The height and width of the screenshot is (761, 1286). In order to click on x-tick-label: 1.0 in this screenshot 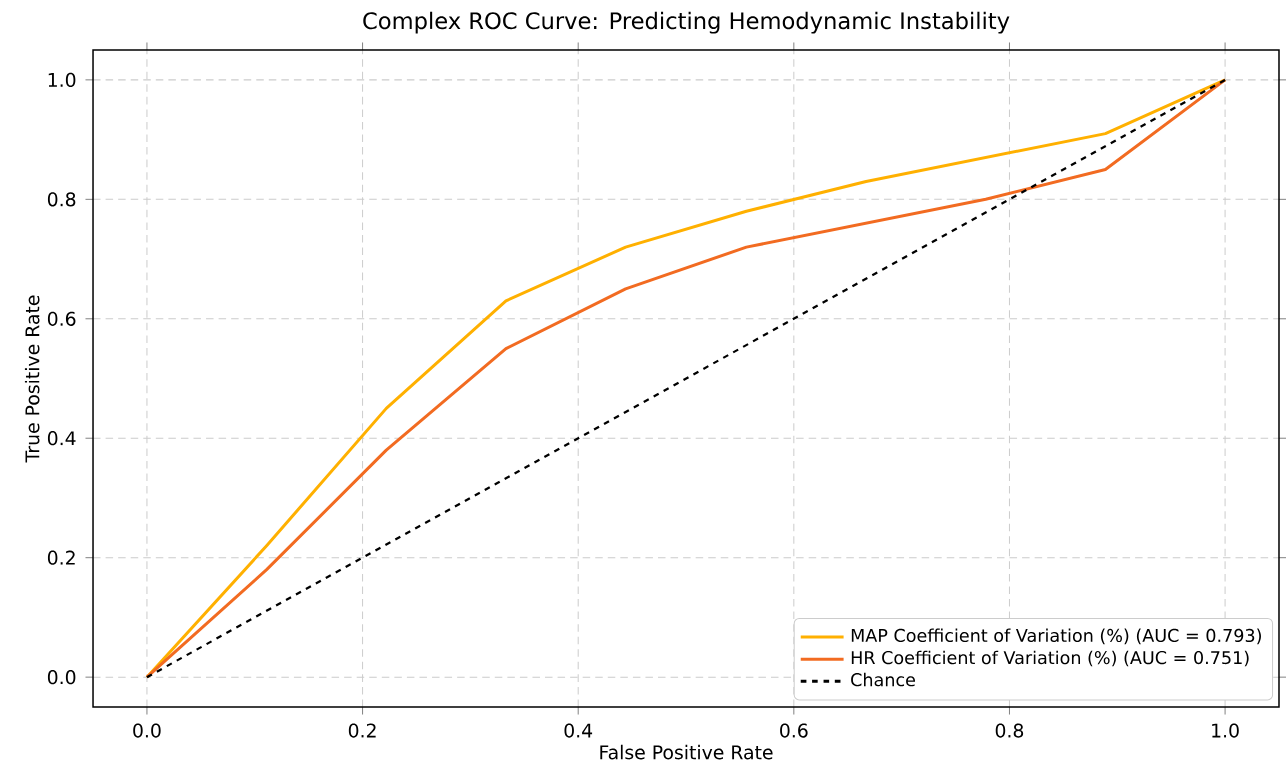, I will do `click(1225, 730)`.